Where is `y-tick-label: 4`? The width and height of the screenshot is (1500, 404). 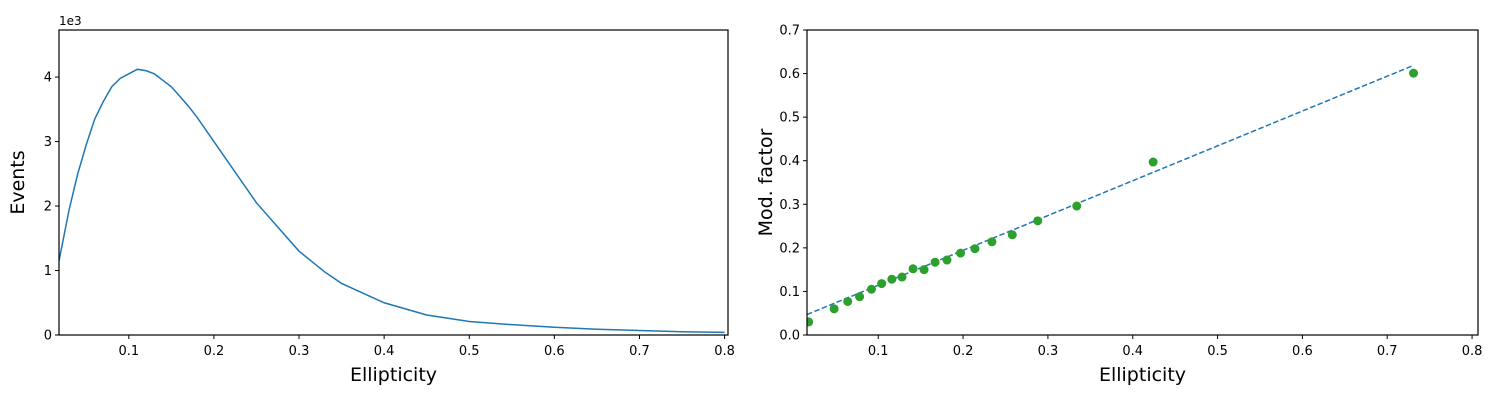
y-tick-label: 4 is located at coordinates (48, 78).